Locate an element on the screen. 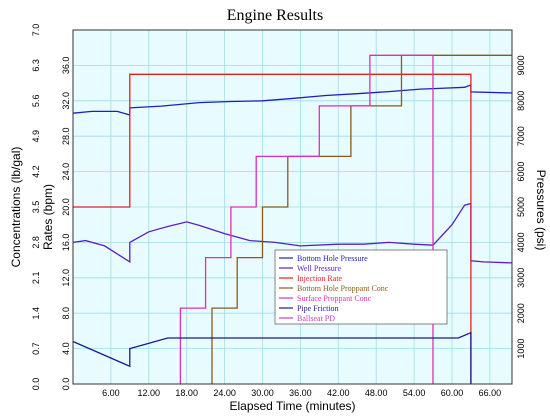 The width and height of the screenshot is (550, 420). rate-tick-label: 4.0 is located at coordinates (66, 348).